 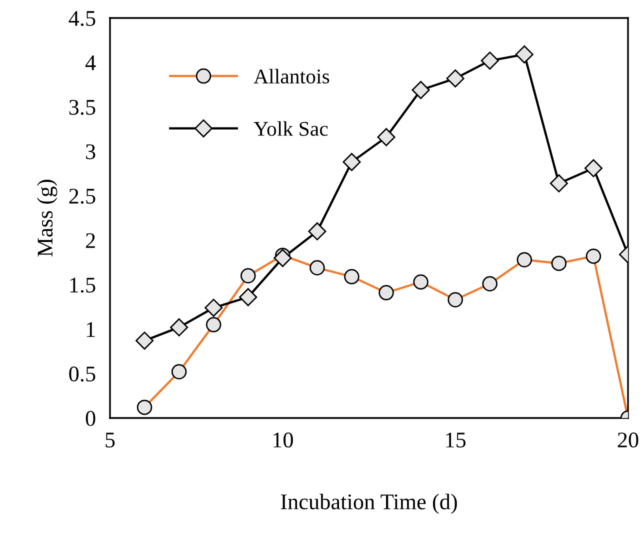 What do you see at coordinates (82, 196) in the screenshot?
I see `y-tick-label: 2.5` at bounding box center [82, 196].